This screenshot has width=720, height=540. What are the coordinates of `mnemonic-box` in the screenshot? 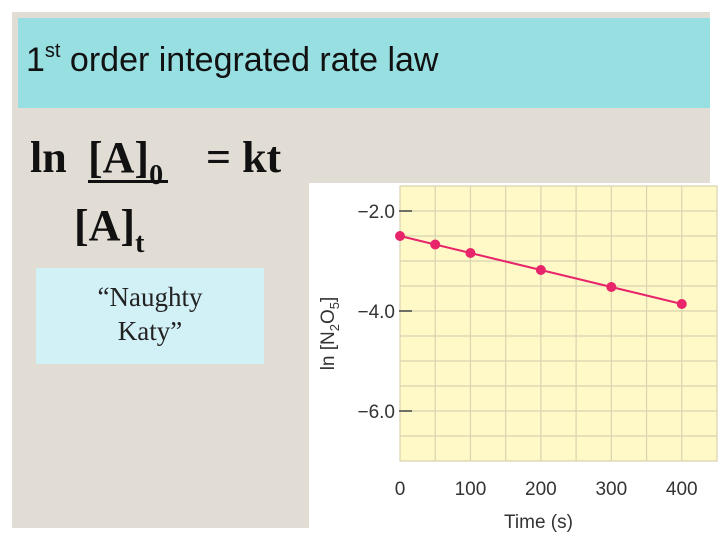 It's located at (150, 316).